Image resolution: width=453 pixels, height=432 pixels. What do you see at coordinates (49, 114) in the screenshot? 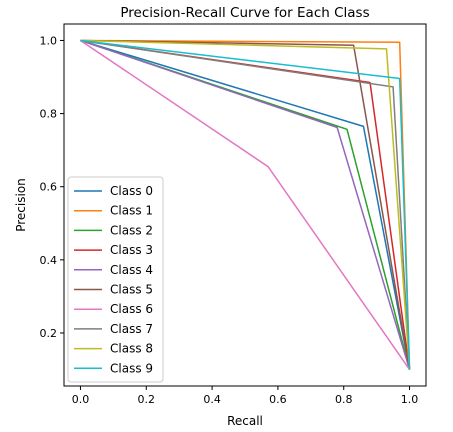
I see `y-tick-label: 0.8` at bounding box center [49, 114].